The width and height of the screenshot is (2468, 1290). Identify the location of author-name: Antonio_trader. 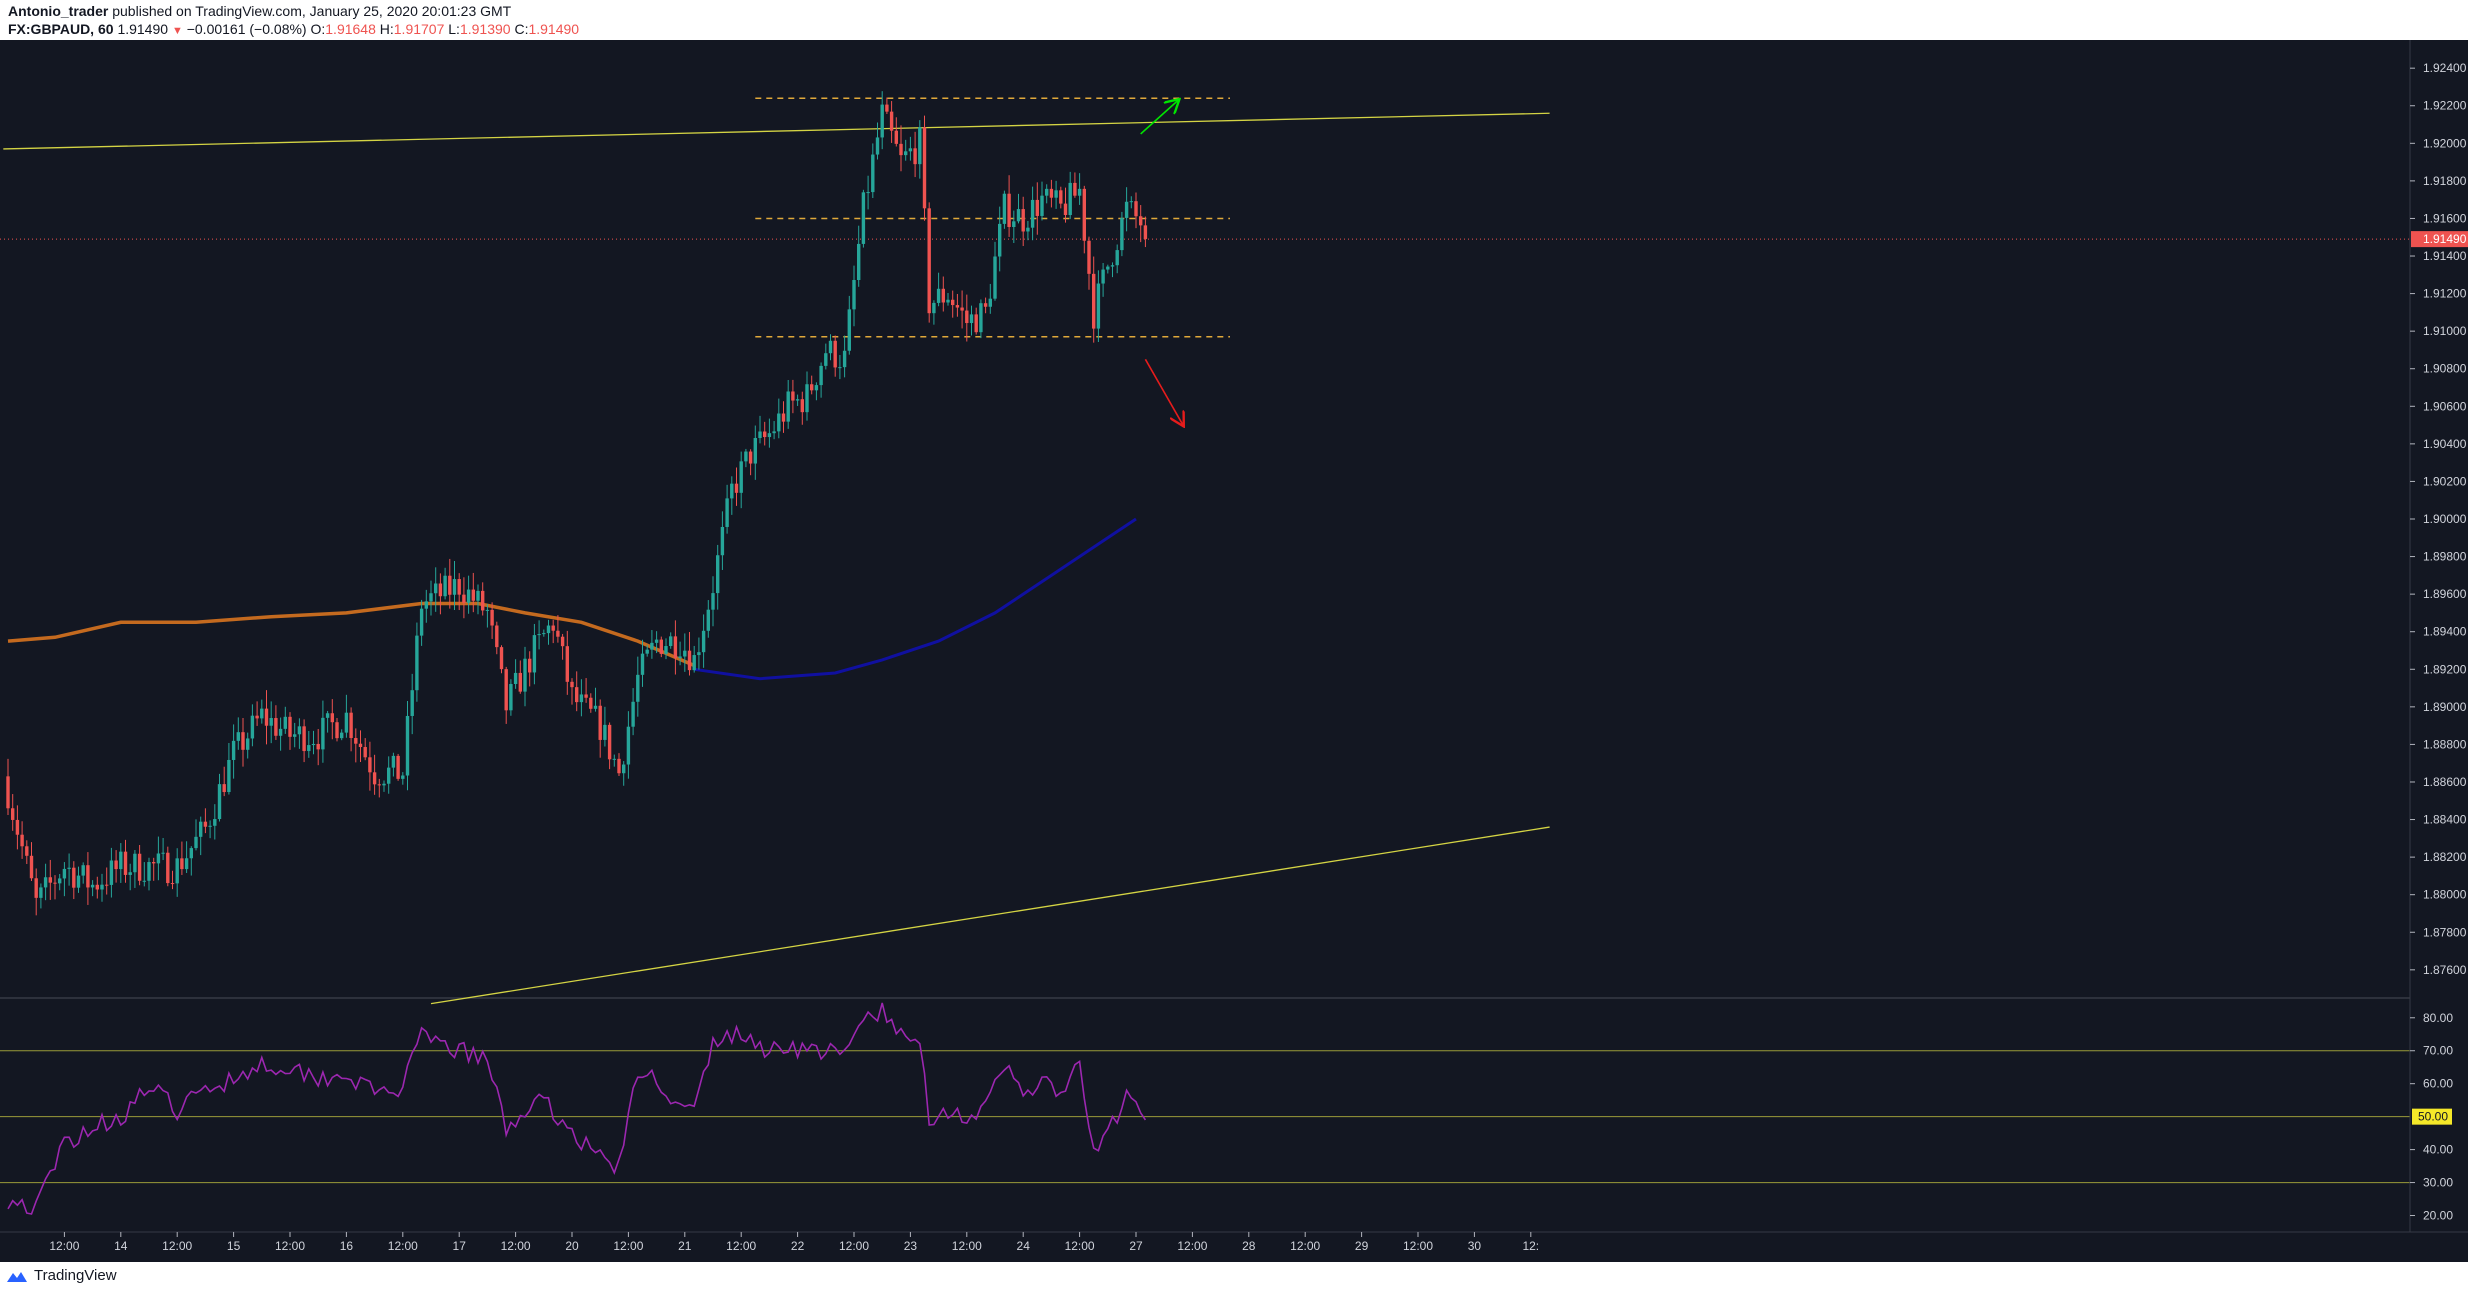
(58, 11).